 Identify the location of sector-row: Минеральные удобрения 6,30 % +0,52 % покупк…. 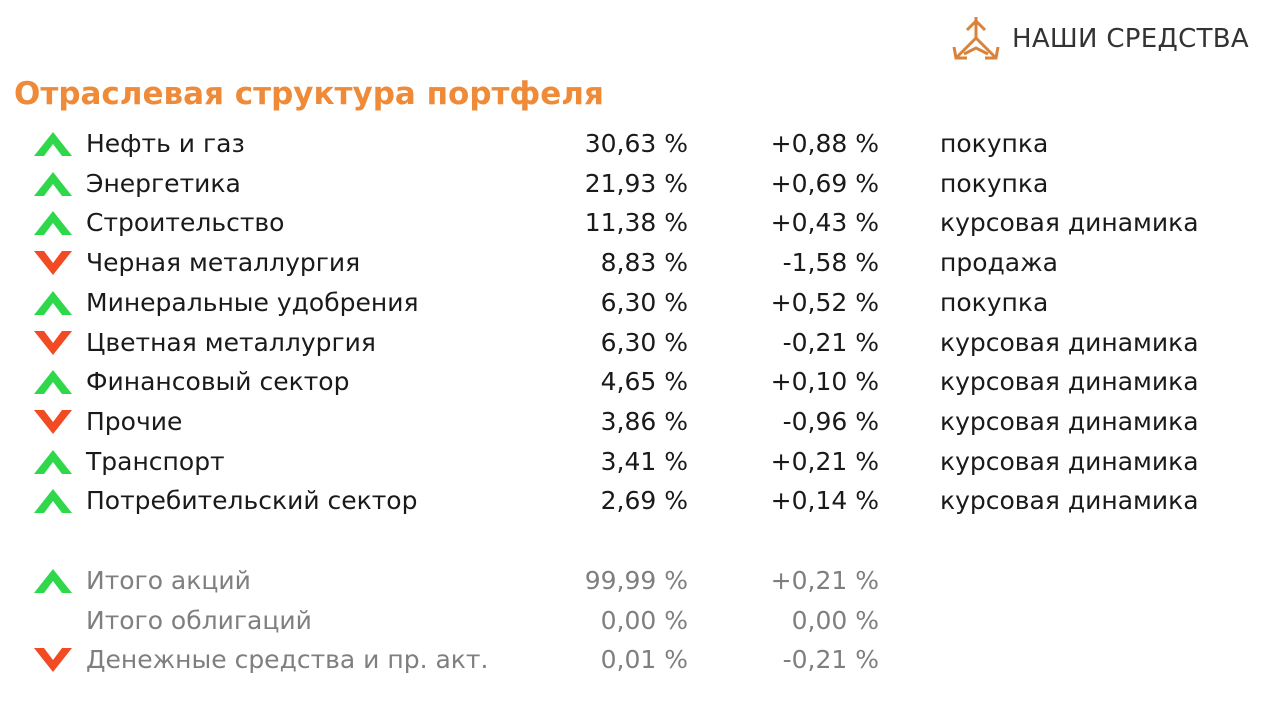
(640, 303).